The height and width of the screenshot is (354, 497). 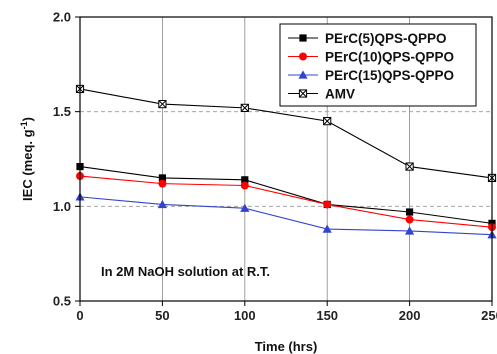 I want to click on x-tick-label: 250, so click(x=489, y=315).